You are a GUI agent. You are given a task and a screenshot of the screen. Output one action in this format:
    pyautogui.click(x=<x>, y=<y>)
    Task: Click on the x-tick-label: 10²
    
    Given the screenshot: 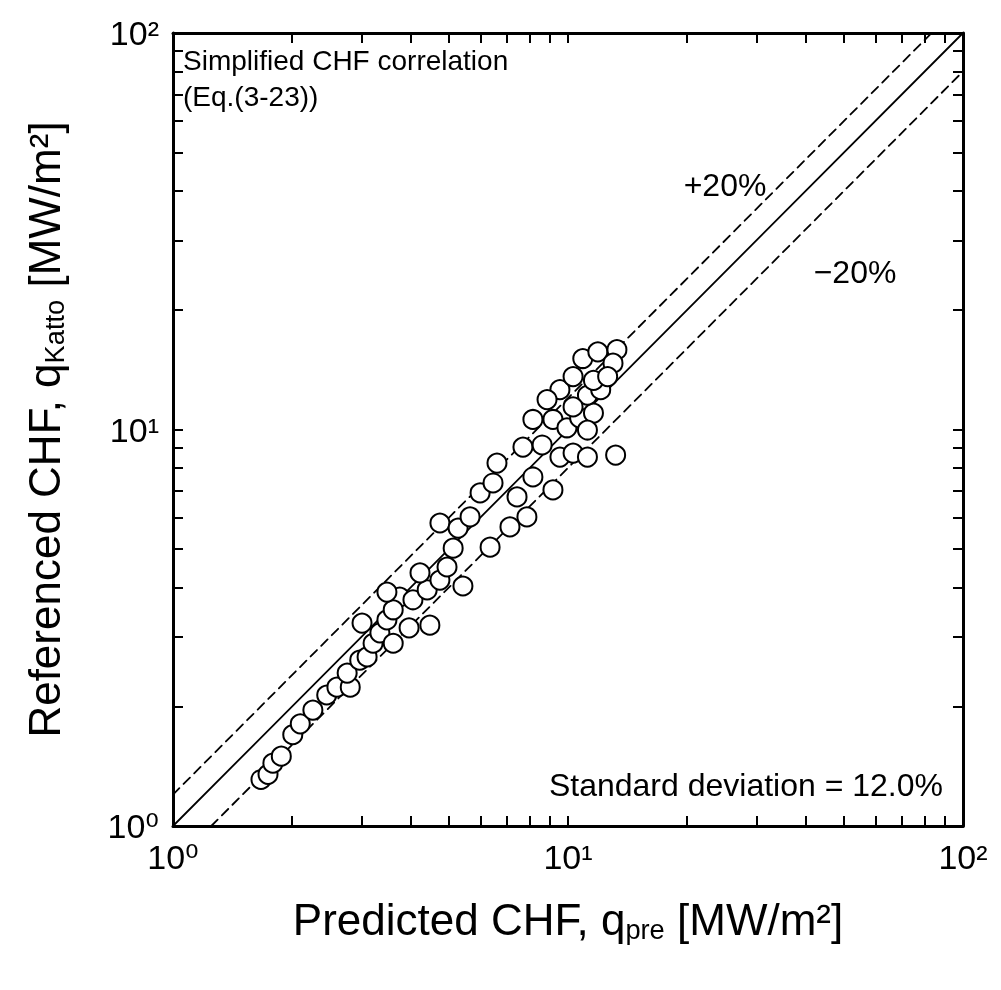 What is the action you would take?
    pyautogui.click(x=963, y=857)
    